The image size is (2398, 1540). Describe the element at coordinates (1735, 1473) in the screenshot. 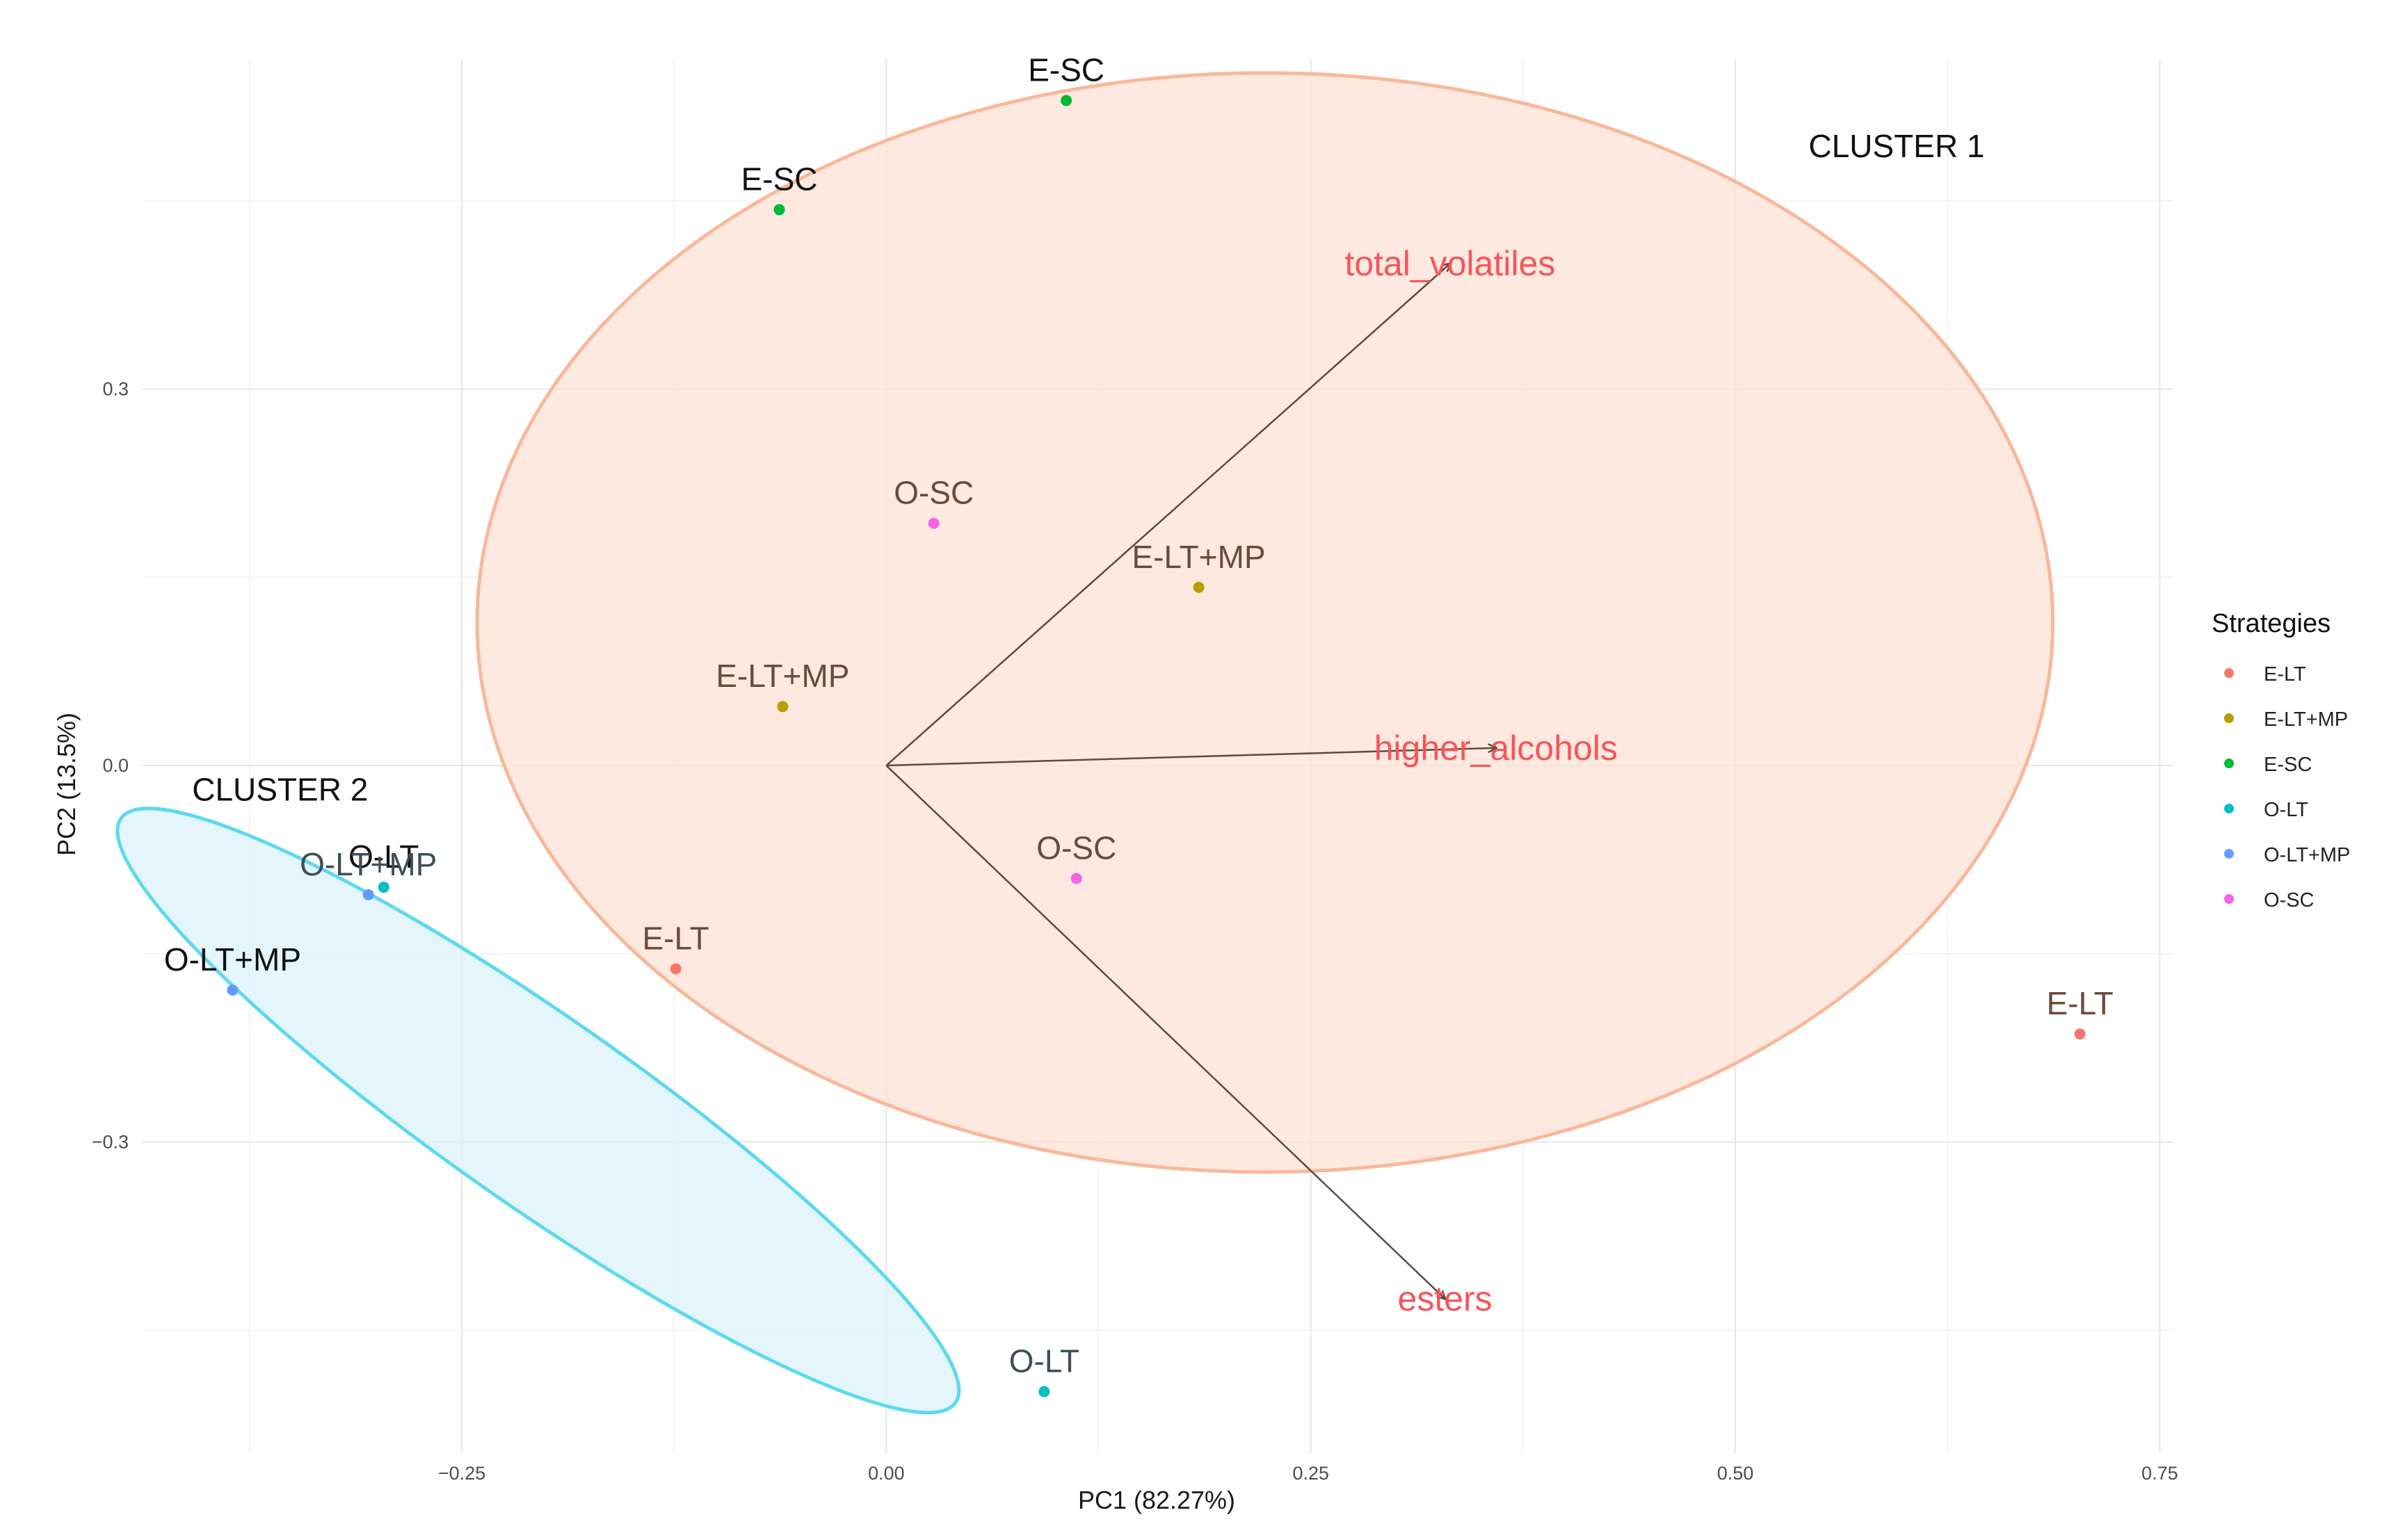

I see `x-tick-label: 0.50` at that location.